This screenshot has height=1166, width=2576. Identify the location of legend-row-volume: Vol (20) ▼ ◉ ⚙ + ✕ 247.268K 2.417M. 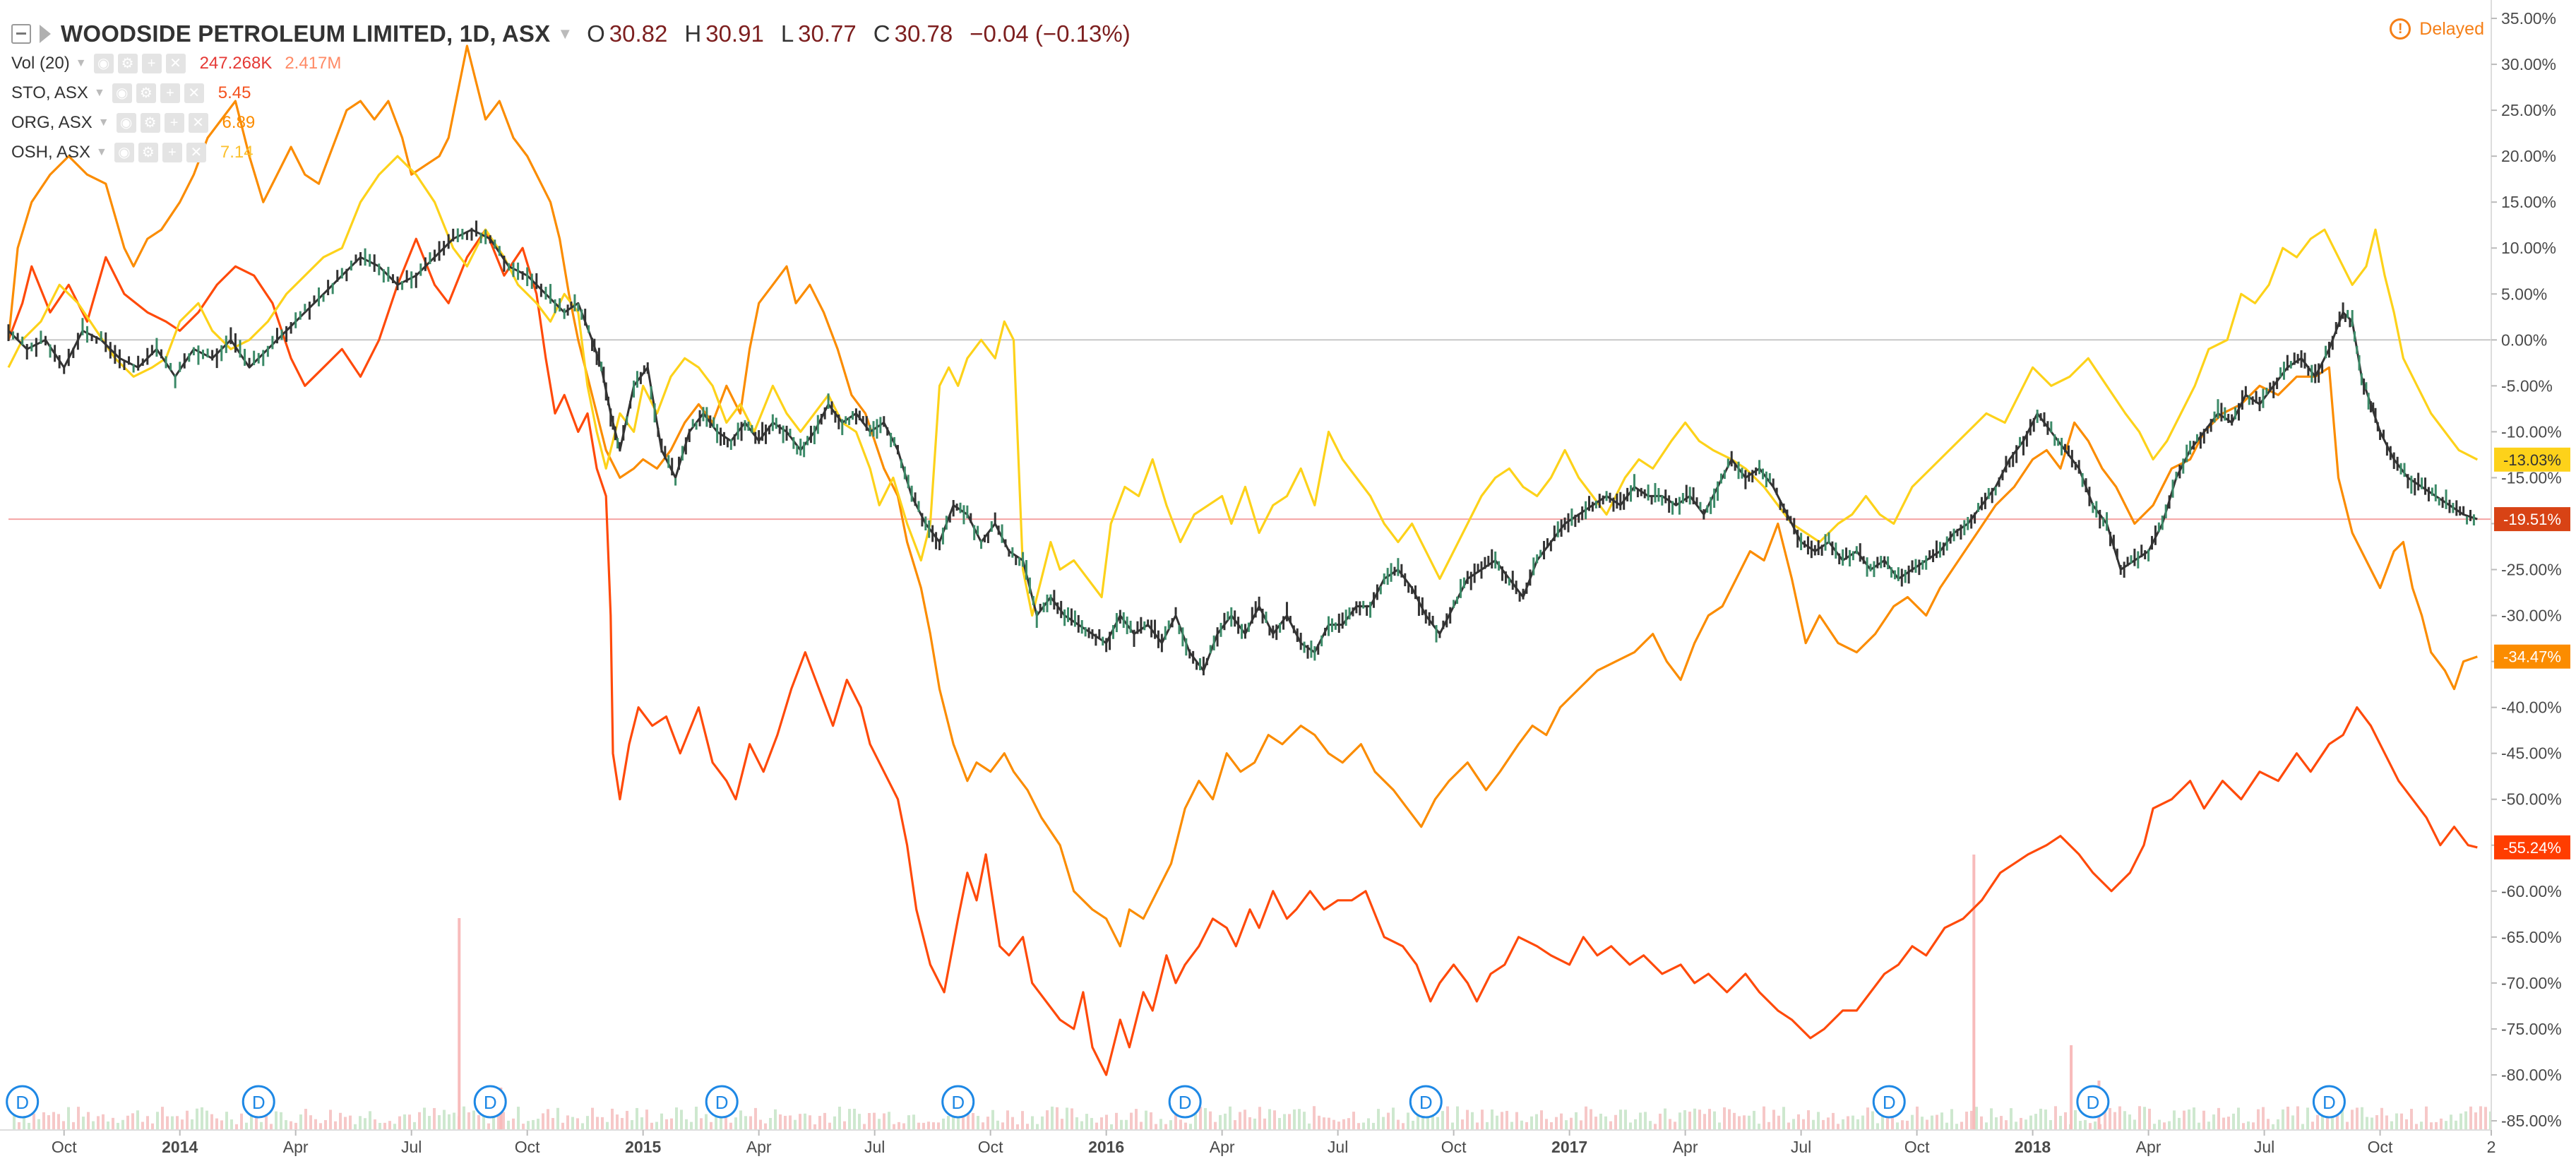
(182, 63).